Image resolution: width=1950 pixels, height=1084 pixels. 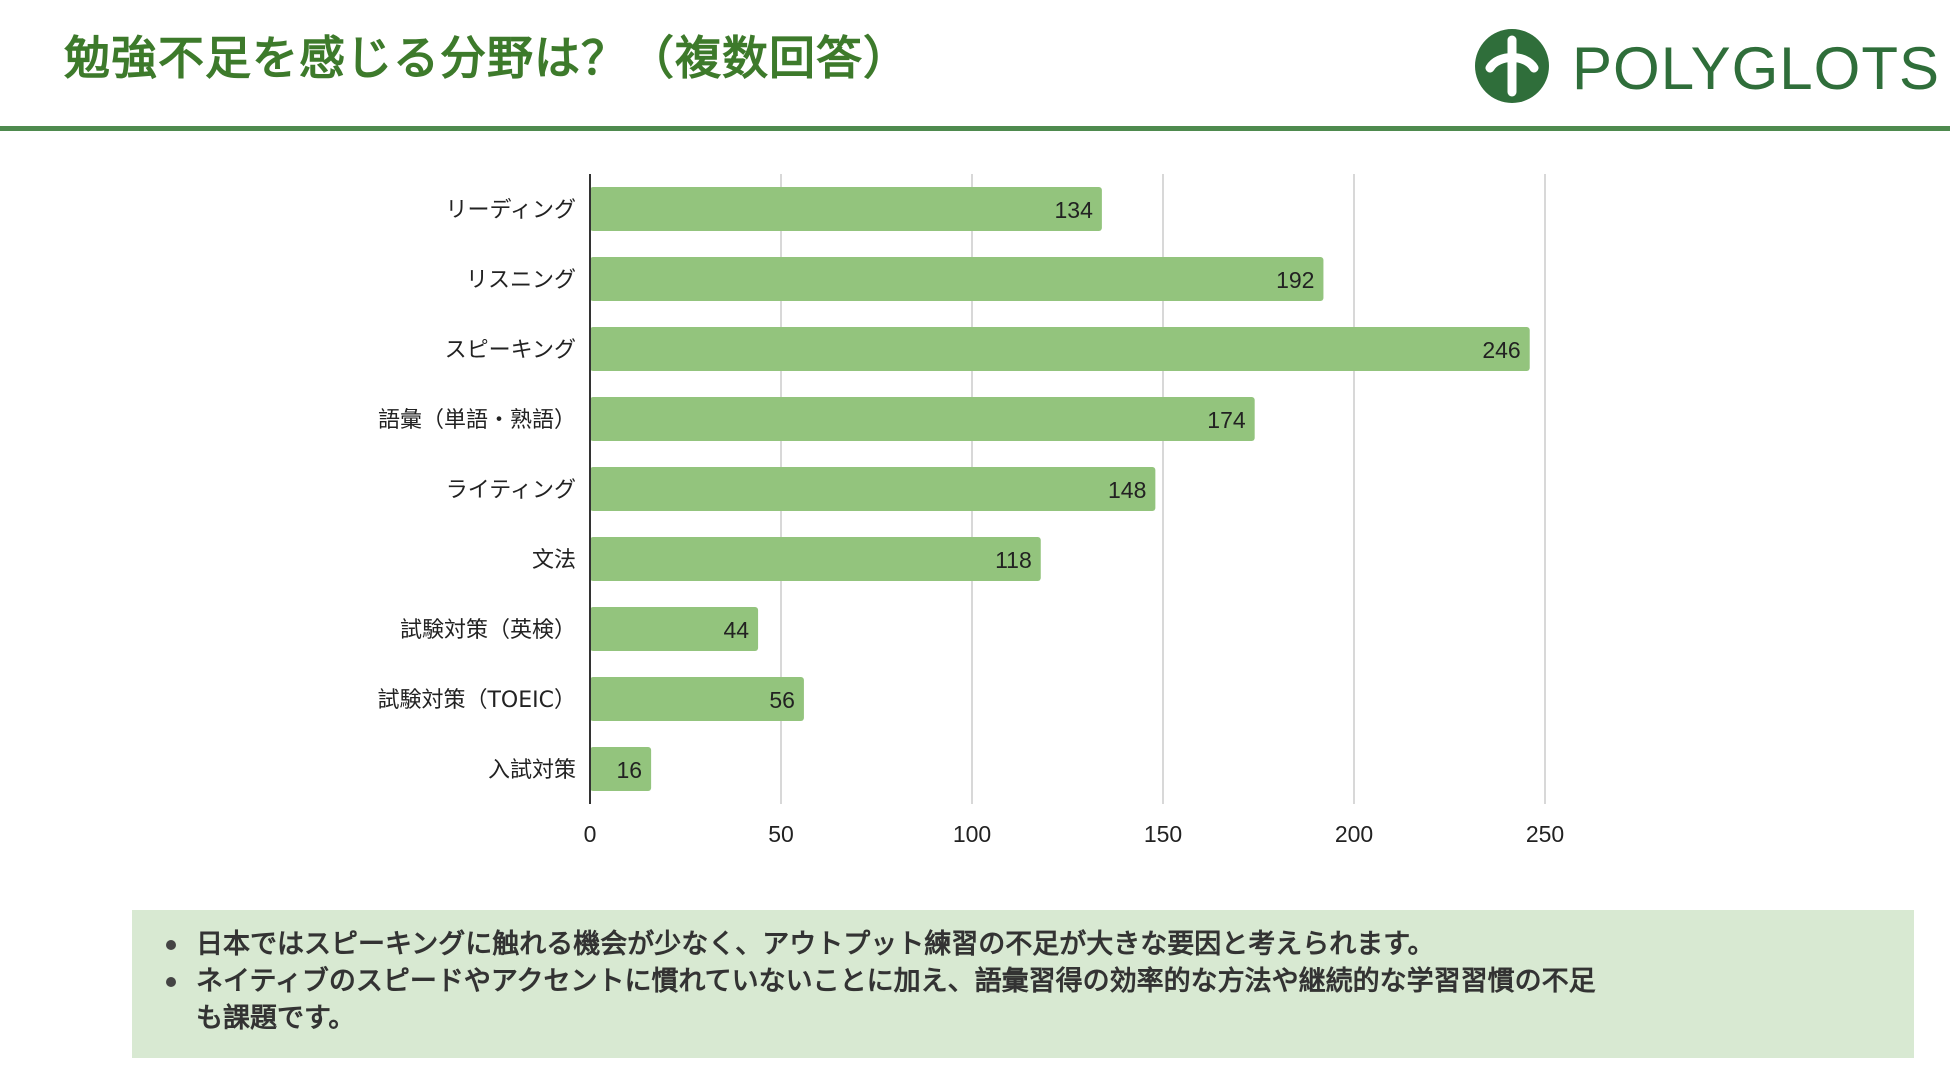 I want to click on data-label: 44, so click(x=736, y=630).